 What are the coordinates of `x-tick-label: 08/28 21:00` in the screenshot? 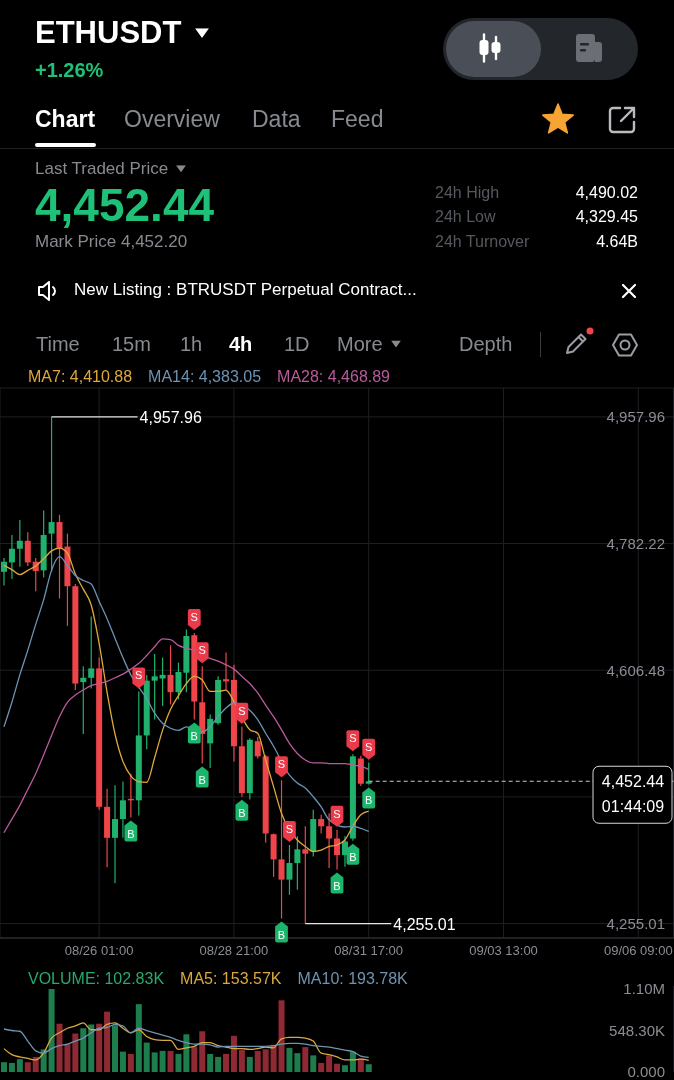 It's located at (234, 951).